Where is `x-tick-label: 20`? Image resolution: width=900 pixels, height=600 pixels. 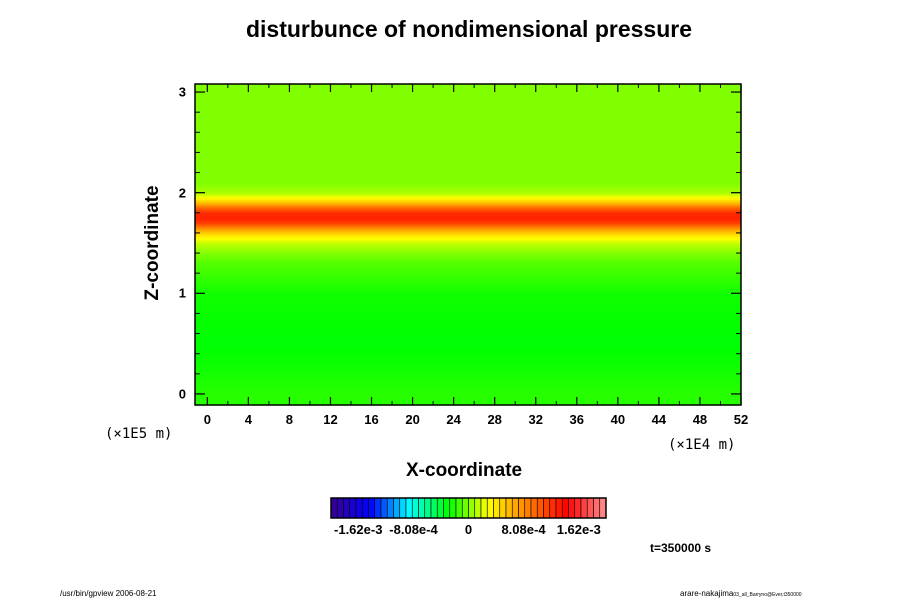 x-tick-label: 20 is located at coordinates (412, 419).